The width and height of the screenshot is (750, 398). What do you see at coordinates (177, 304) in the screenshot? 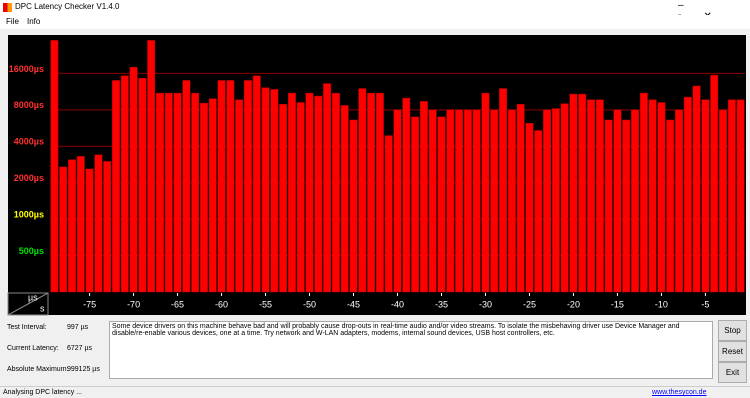
I see `x-tick-label: -65` at bounding box center [177, 304].